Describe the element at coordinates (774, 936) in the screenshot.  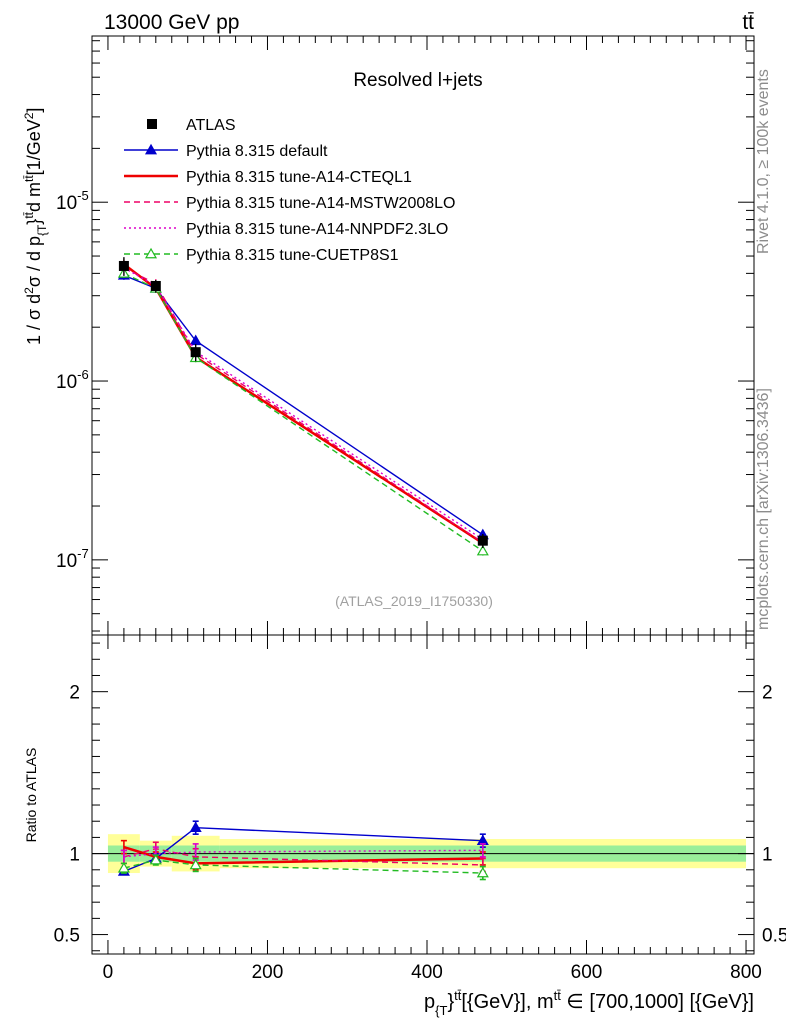
I see `ratio-tick-label-right: 0.5` at that location.